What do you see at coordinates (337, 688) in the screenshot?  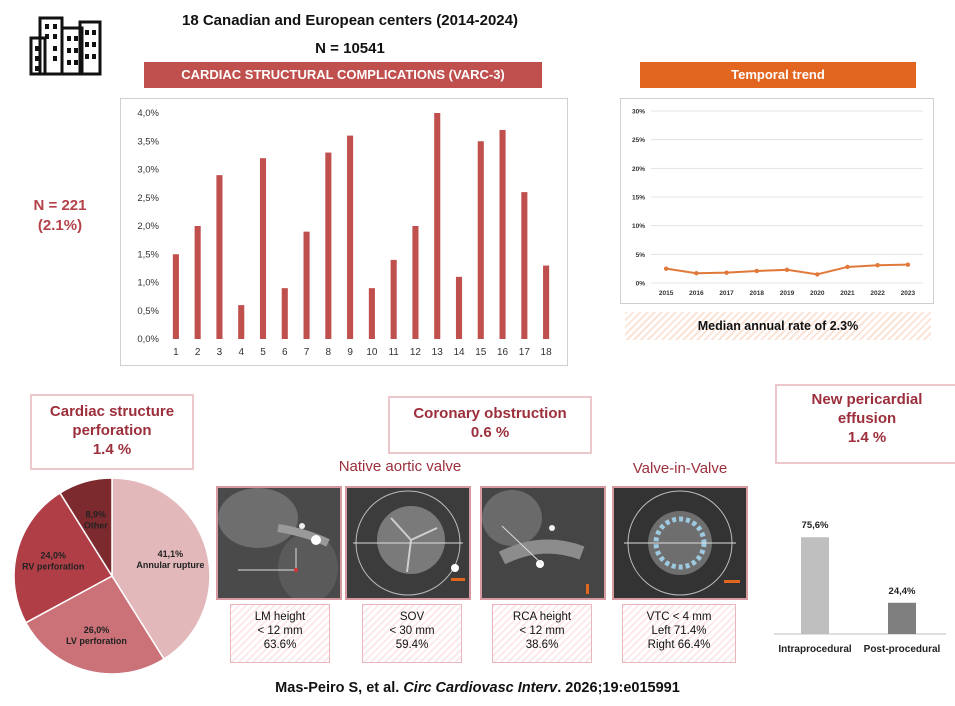 I see `citation-authors: Mas-Peiro S, et al.` at bounding box center [337, 688].